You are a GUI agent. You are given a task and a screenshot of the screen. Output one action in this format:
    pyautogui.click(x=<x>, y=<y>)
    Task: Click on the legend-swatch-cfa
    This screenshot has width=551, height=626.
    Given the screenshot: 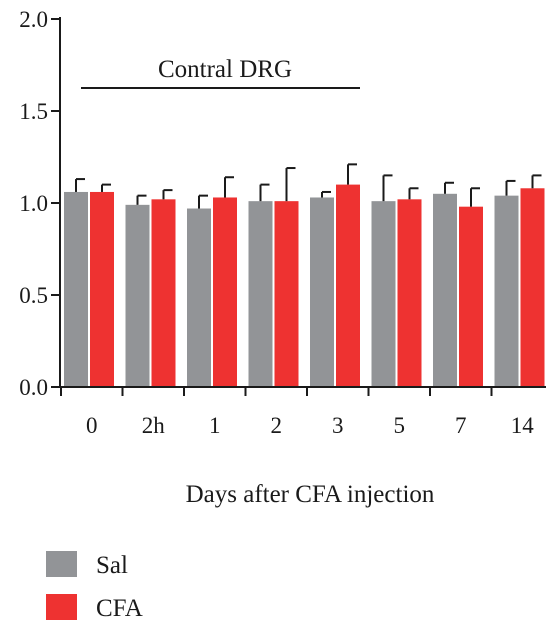 What is the action you would take?
    pyautogui.click(x=61, y=607)
    